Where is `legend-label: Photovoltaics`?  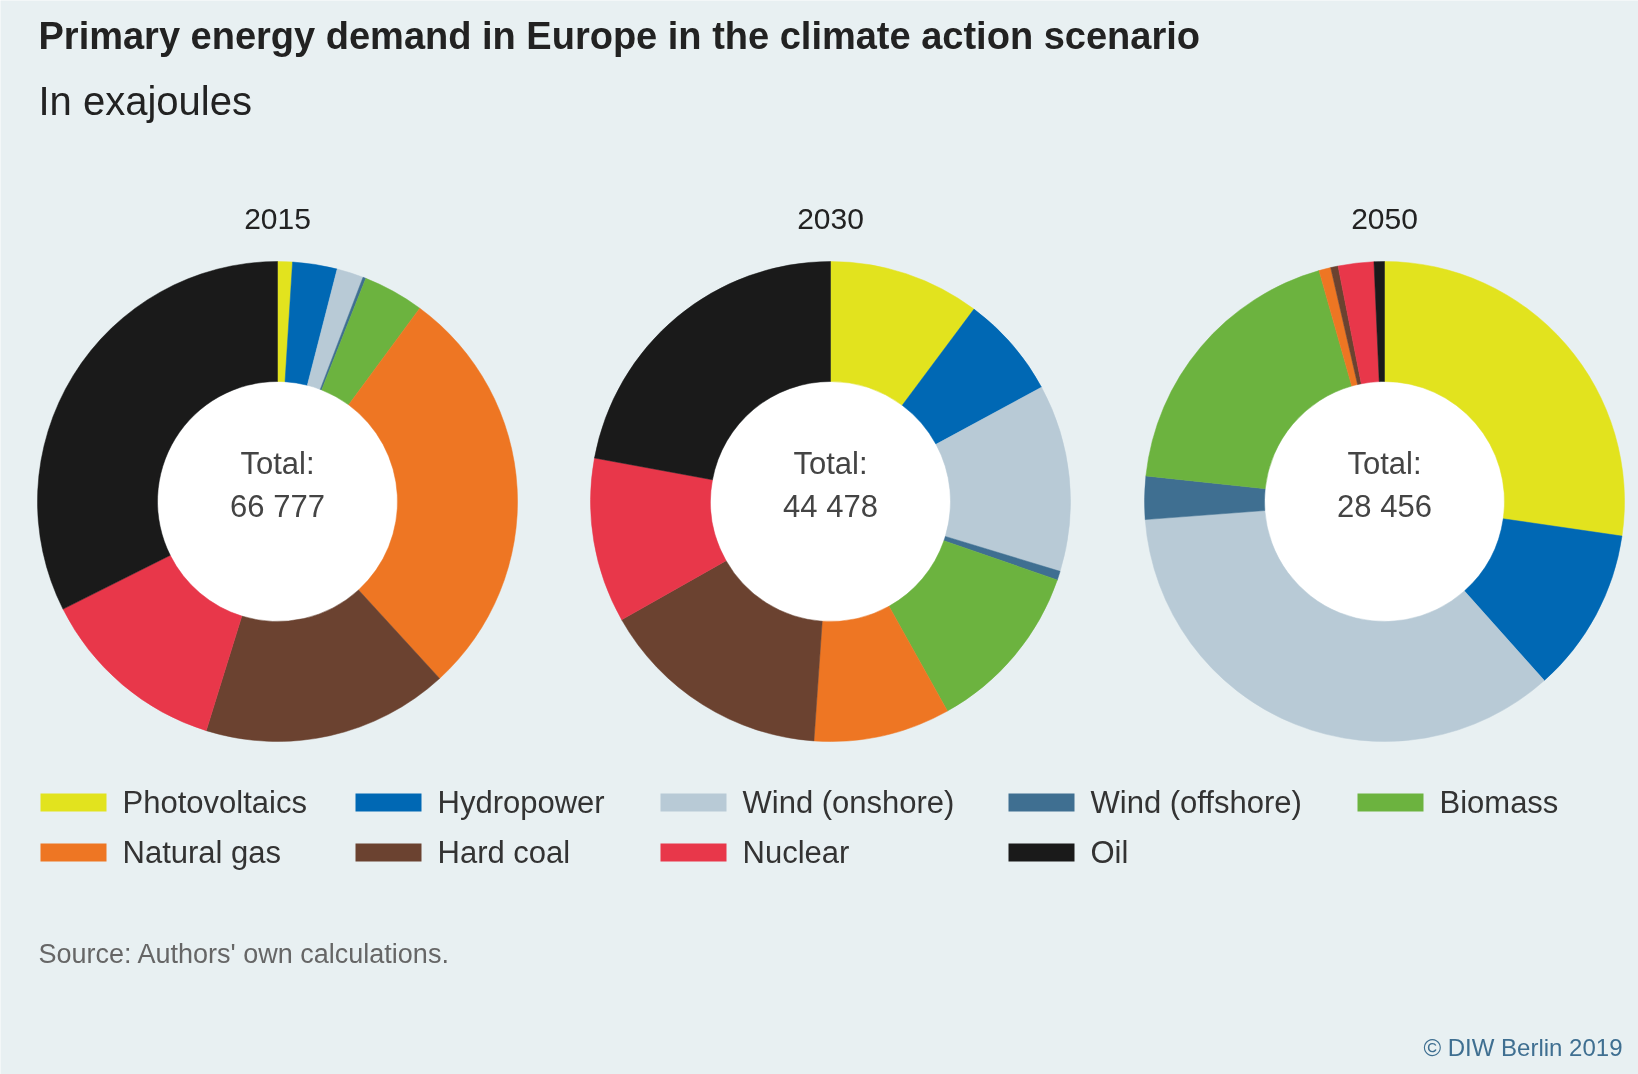
legend-label: Photovoltaics is located at coordinates (214, 802).